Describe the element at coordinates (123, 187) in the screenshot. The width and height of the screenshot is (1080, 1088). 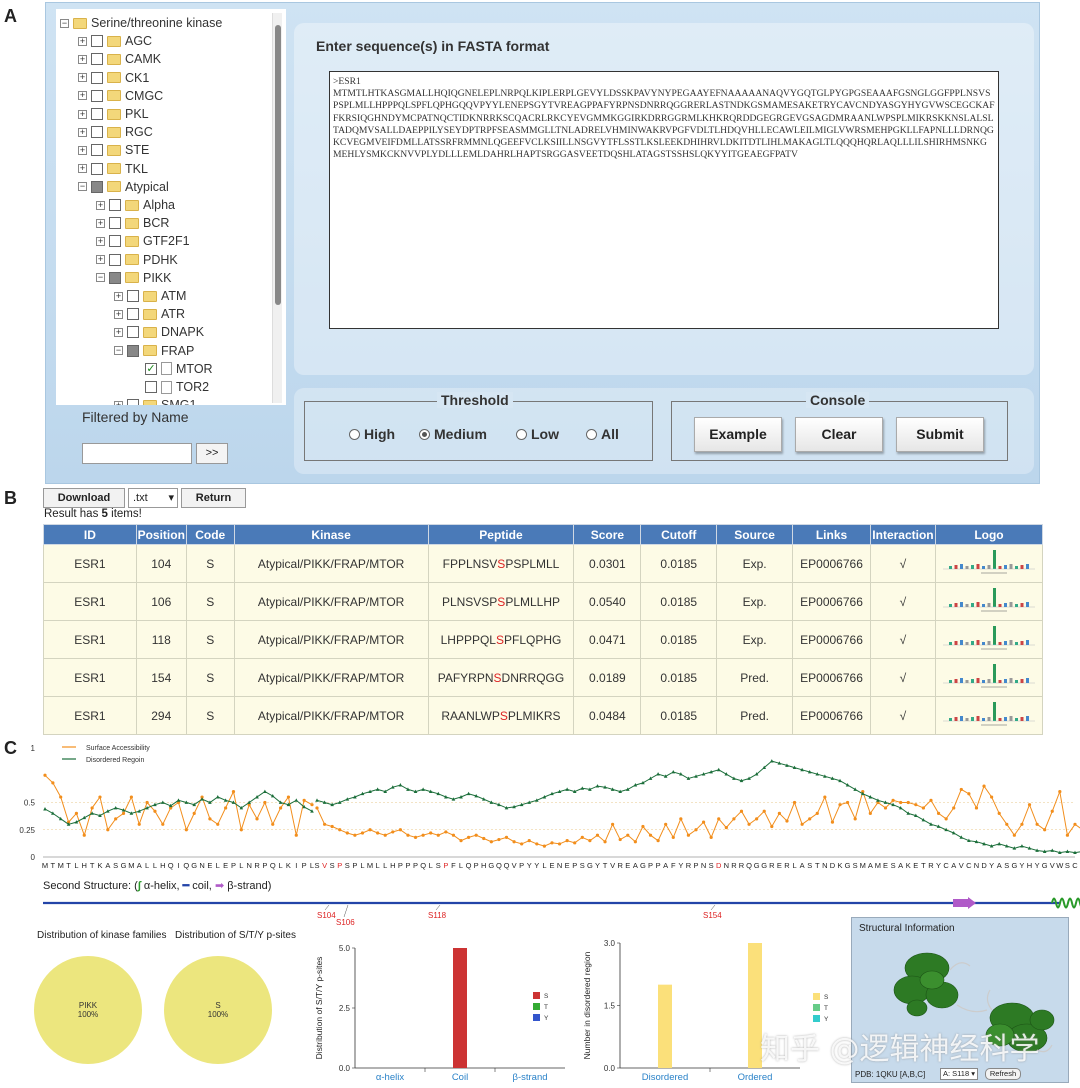
I see `tree-node: − Atypical` at that location.